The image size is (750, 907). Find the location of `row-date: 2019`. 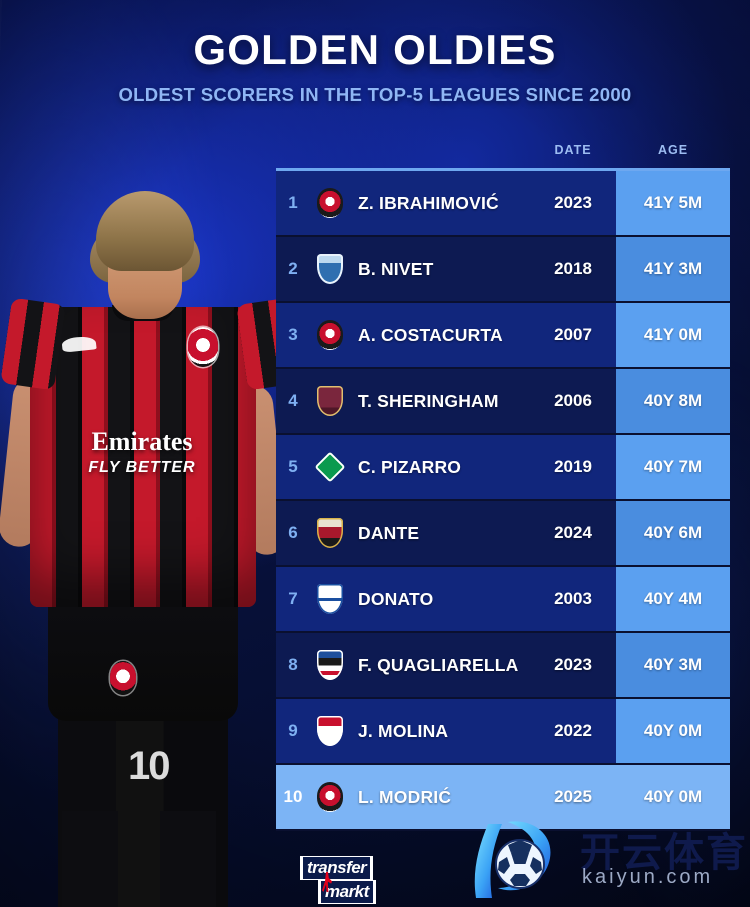

row-date: 2019 is located at coordinates (573, 466).